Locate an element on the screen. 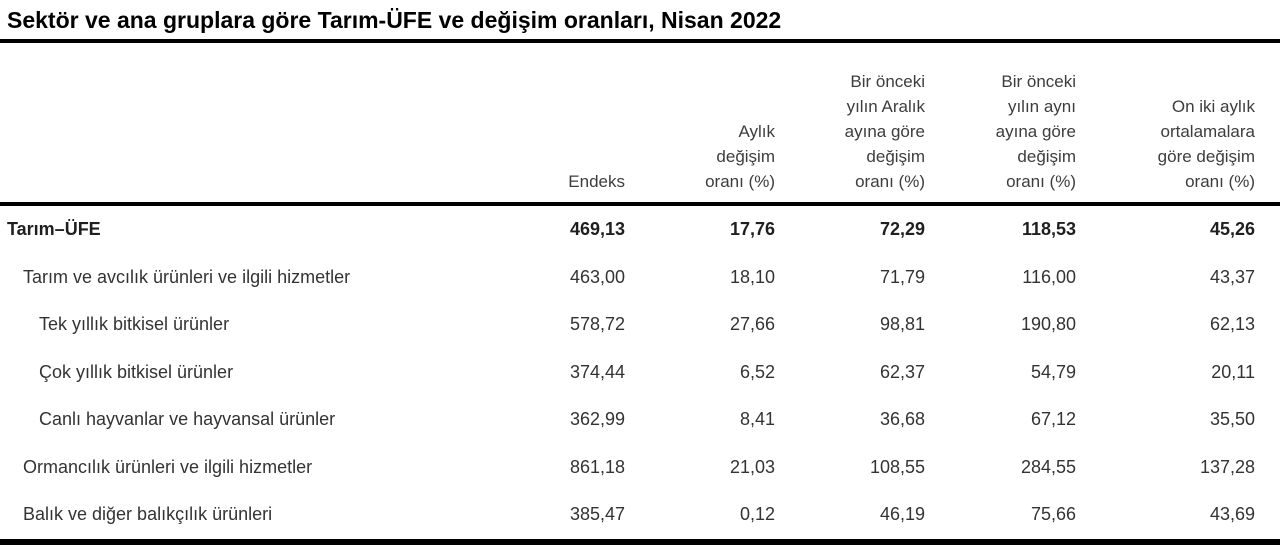 The image size is (1280, 550). cell-yoy-change: 284,55 is located at coordinates (1048, 466).